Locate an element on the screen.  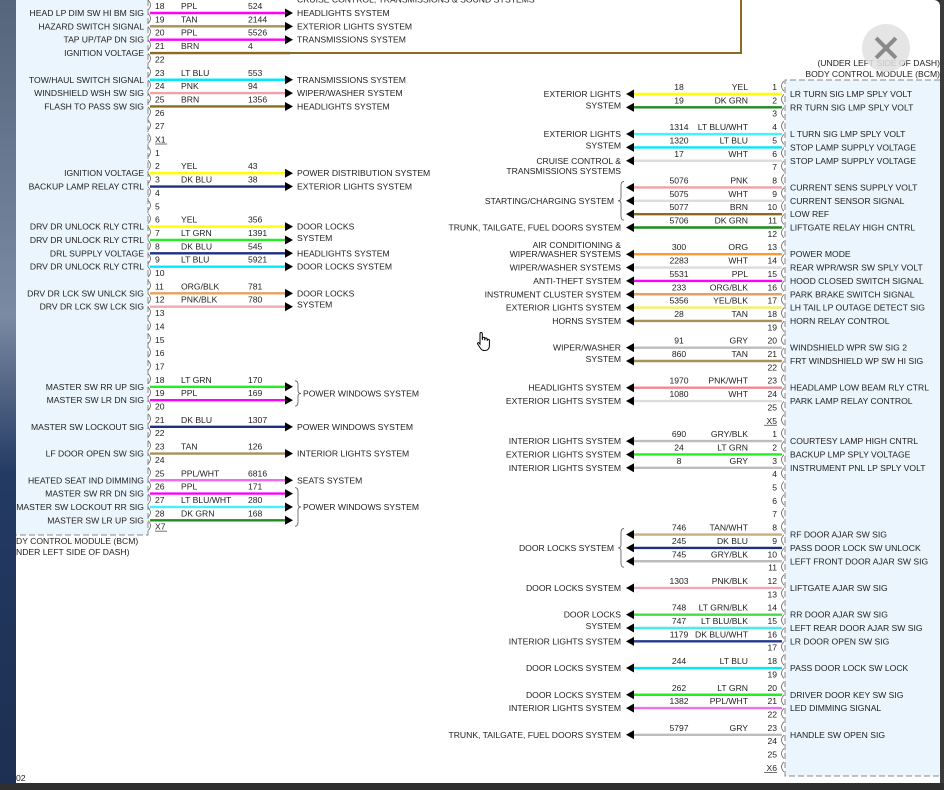
destination-system-label: SEATS SYSTEM is located at coordinates (329, 480).